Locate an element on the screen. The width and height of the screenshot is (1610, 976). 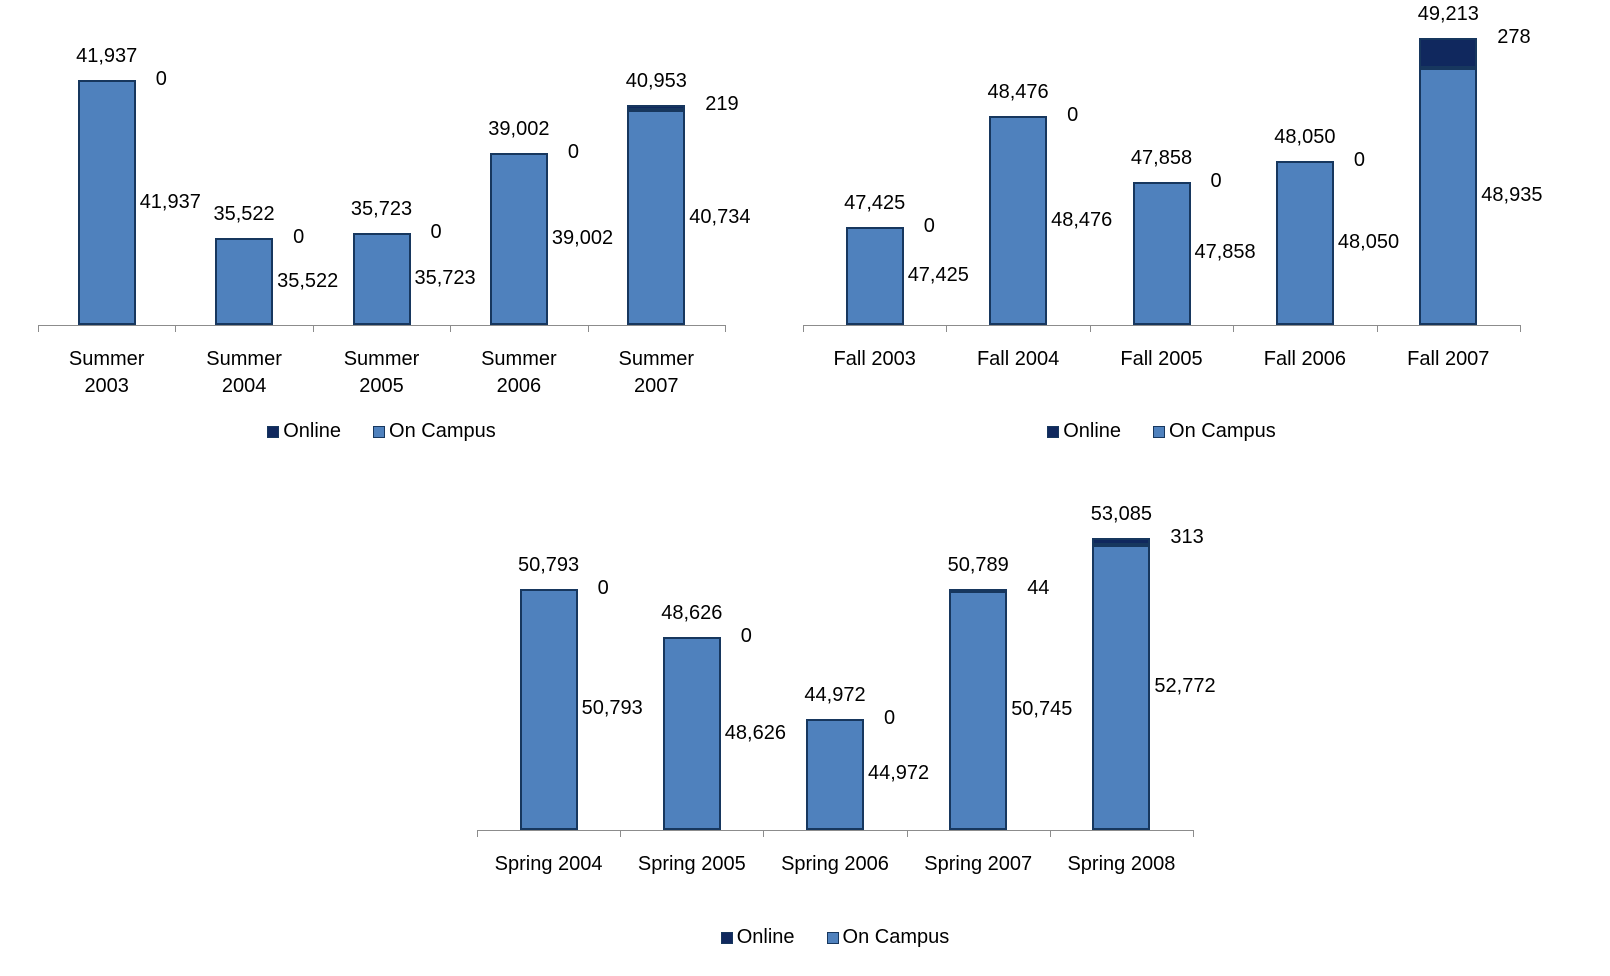
x-tick-label: Summer 2007 is located at coordinates (656, 372).